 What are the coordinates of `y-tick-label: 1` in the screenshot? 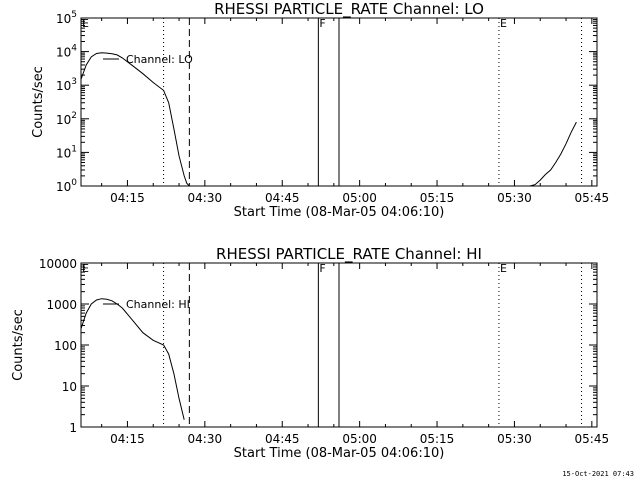 It's located at (73, 428).